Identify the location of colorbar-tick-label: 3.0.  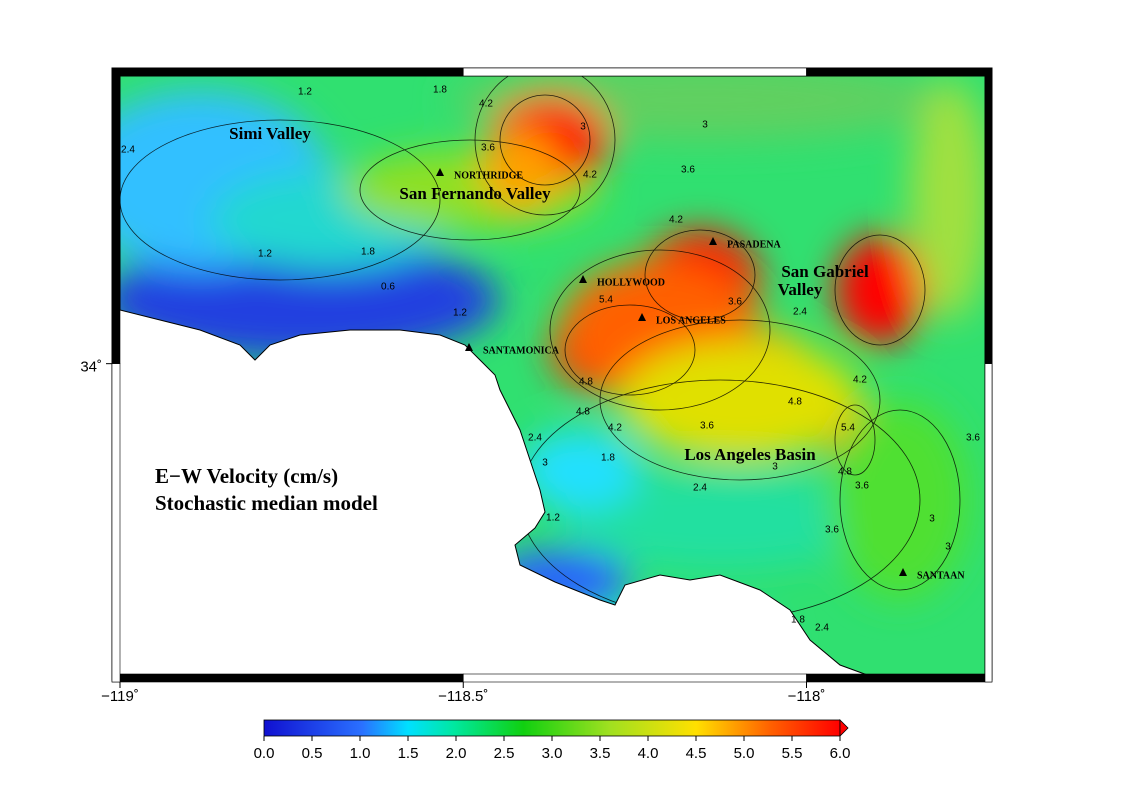
(552, 753).